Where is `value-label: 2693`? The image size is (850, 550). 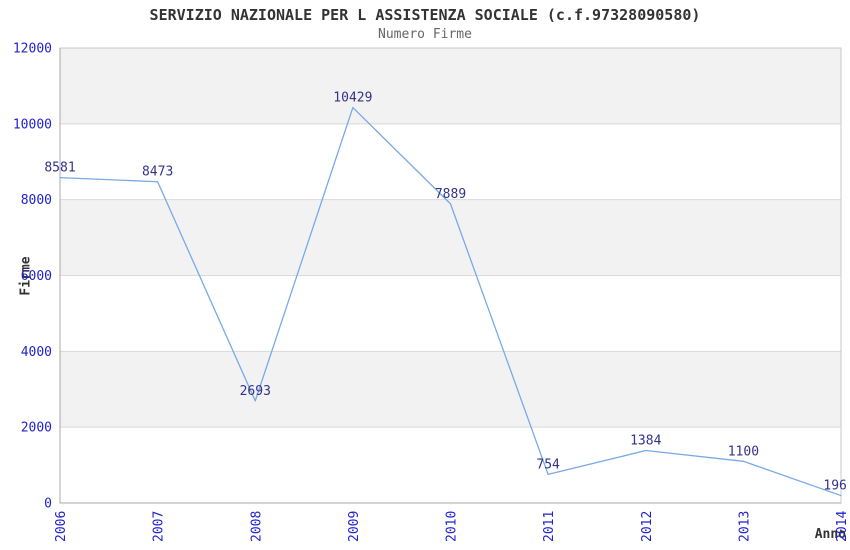
value-label: 2693 is located at coordinates (255, 391).